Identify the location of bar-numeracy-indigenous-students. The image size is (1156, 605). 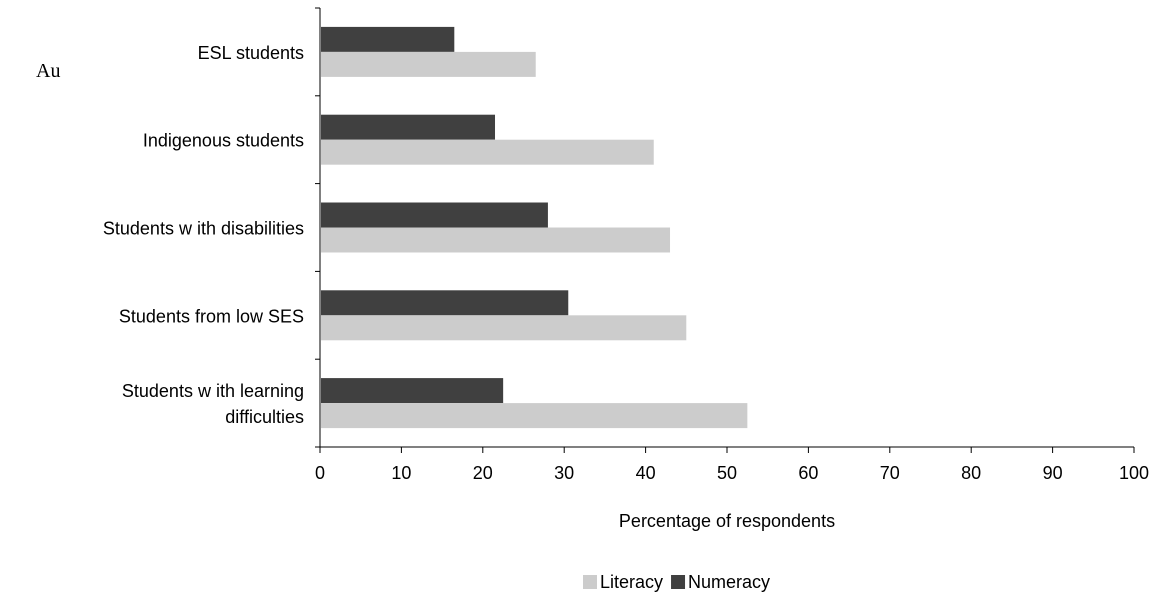
(408, 127).